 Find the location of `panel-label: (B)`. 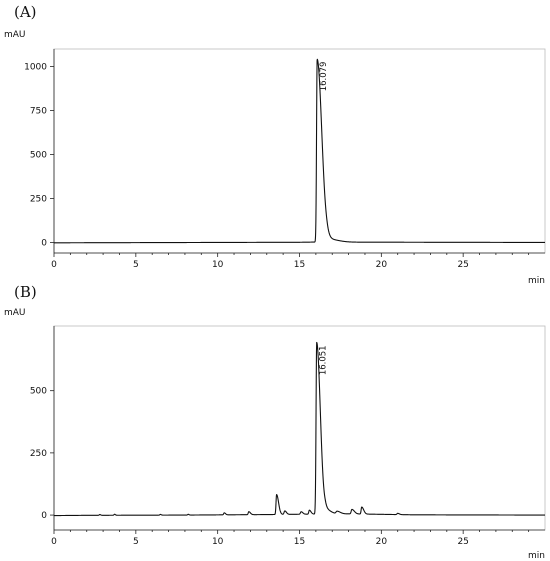

panel-label: (B) is located at coordinates (25, 292).